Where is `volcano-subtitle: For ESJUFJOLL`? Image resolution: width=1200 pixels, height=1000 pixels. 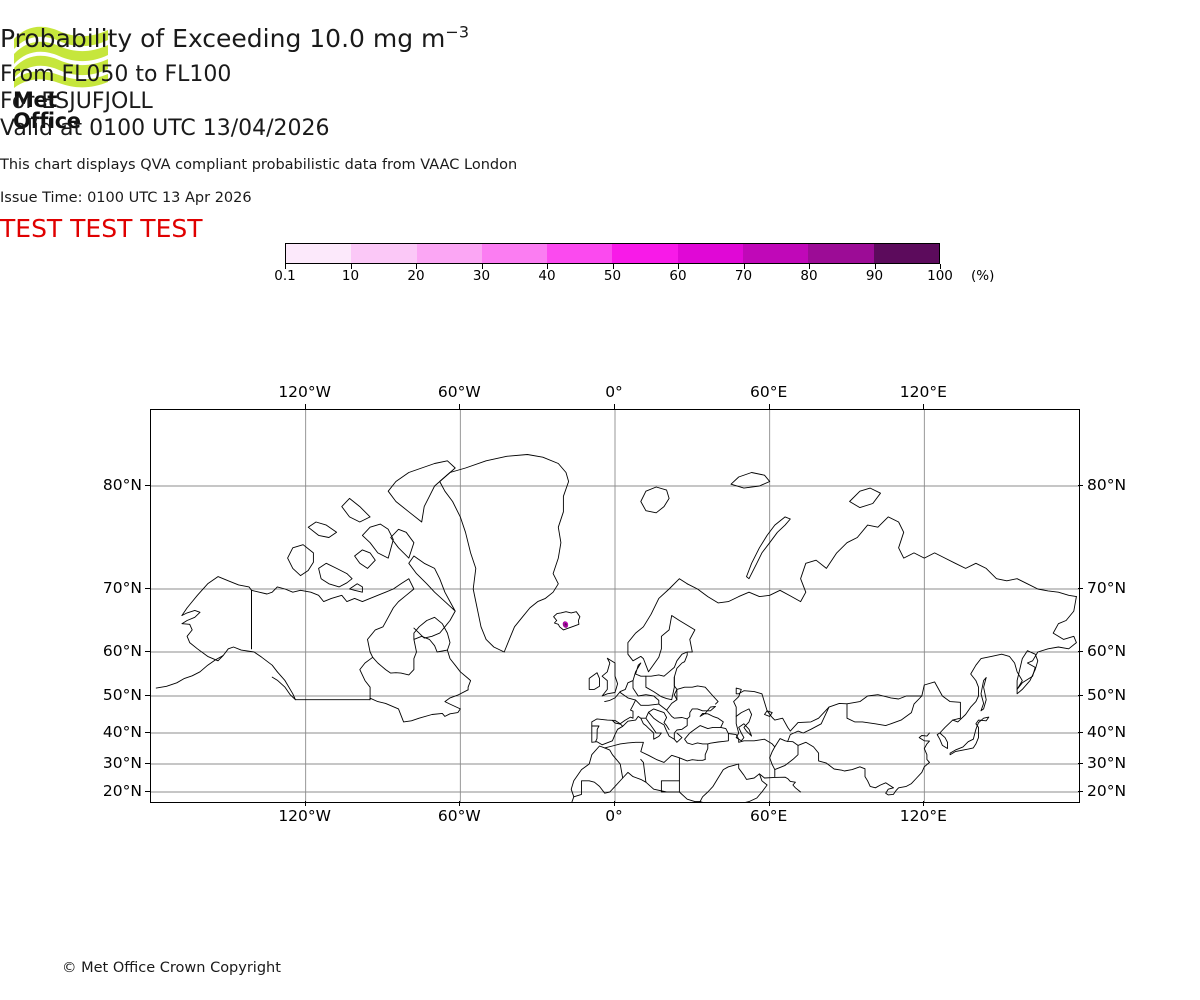
volcano-subtitle: For ESJUFJOLL is located at coordinates (76, 101).